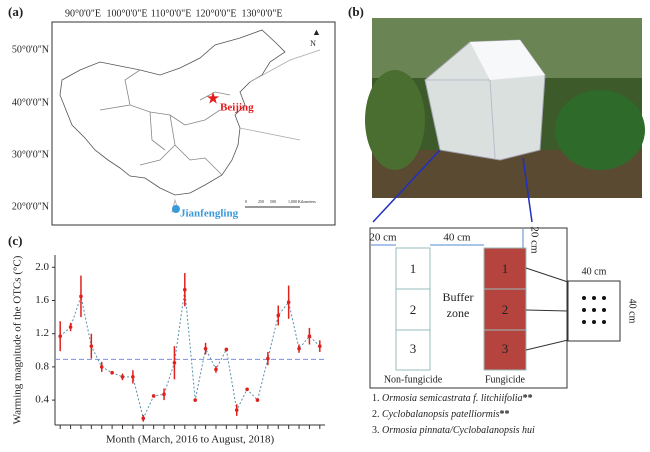  Describe the element at coordinates (457, 297) in the screenshot. I see `buffer-label: Buffer` at that location.